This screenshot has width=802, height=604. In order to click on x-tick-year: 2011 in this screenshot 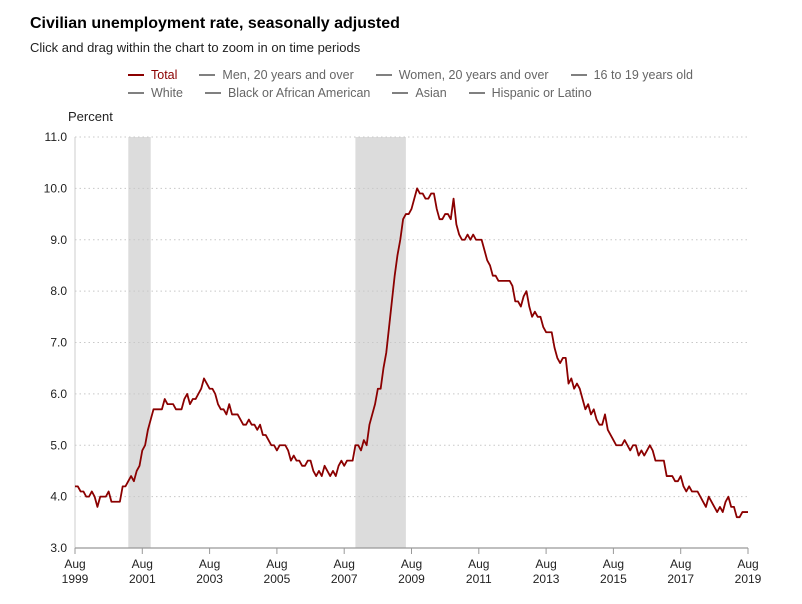, I will do `click(479, 579)`.